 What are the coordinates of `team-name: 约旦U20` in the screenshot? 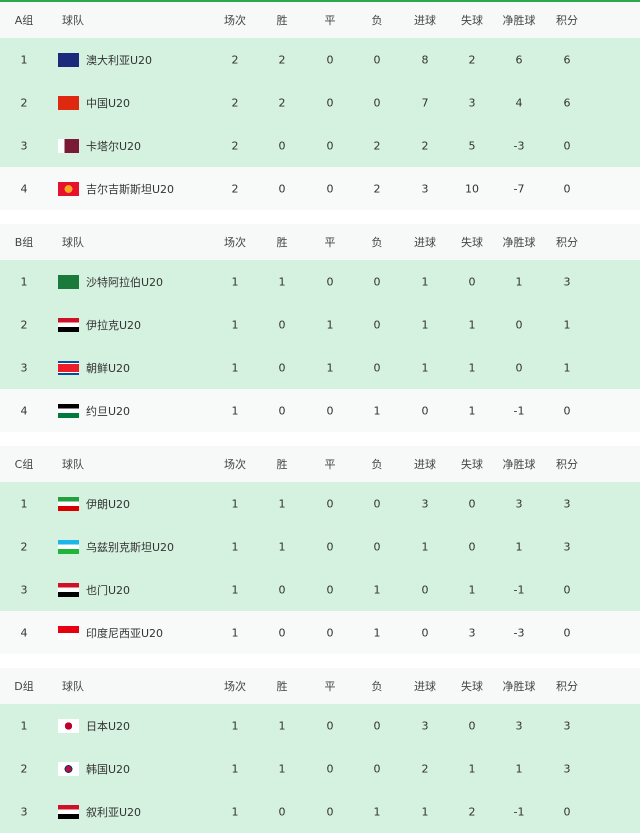 It's located at (108, 411).